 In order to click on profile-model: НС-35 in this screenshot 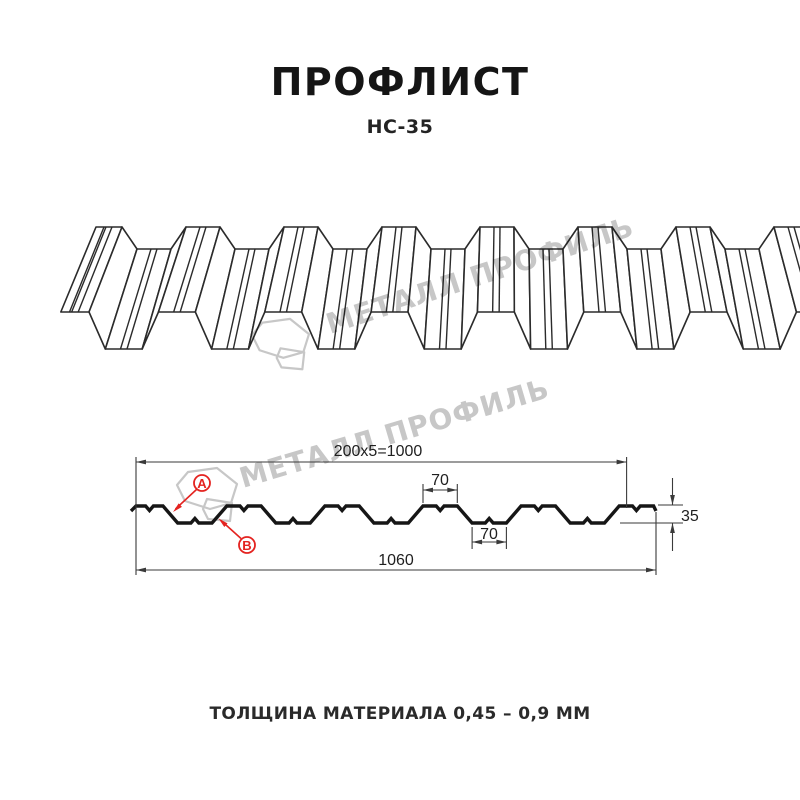, I will do `click(400, 127)`.